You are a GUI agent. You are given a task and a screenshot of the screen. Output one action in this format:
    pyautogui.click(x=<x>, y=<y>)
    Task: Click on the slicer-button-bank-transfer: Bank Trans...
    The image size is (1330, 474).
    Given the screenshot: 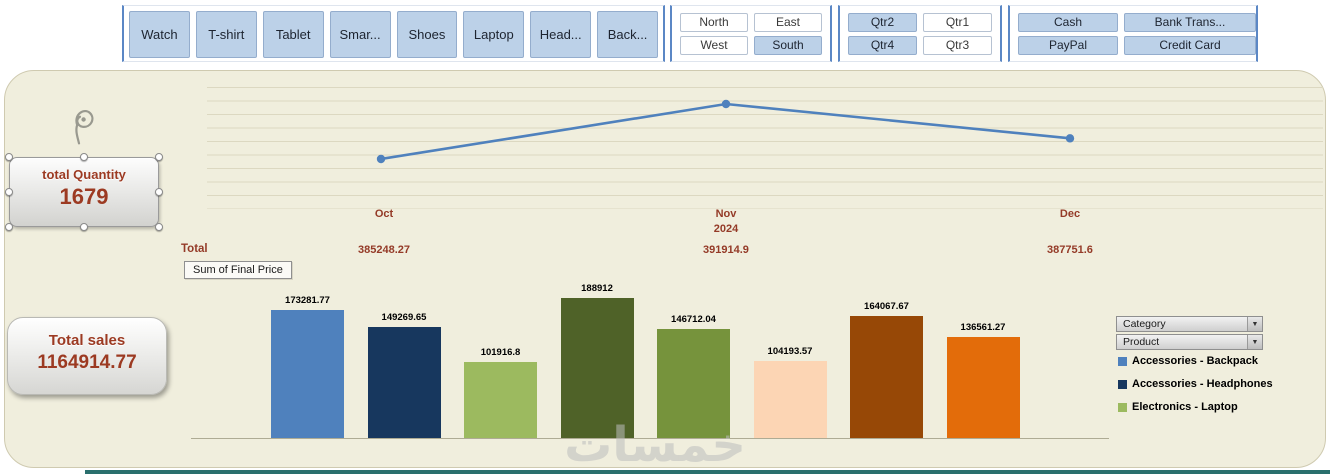 What is the action you would take?
    pyautogui.click(x=1190, y=22)
    